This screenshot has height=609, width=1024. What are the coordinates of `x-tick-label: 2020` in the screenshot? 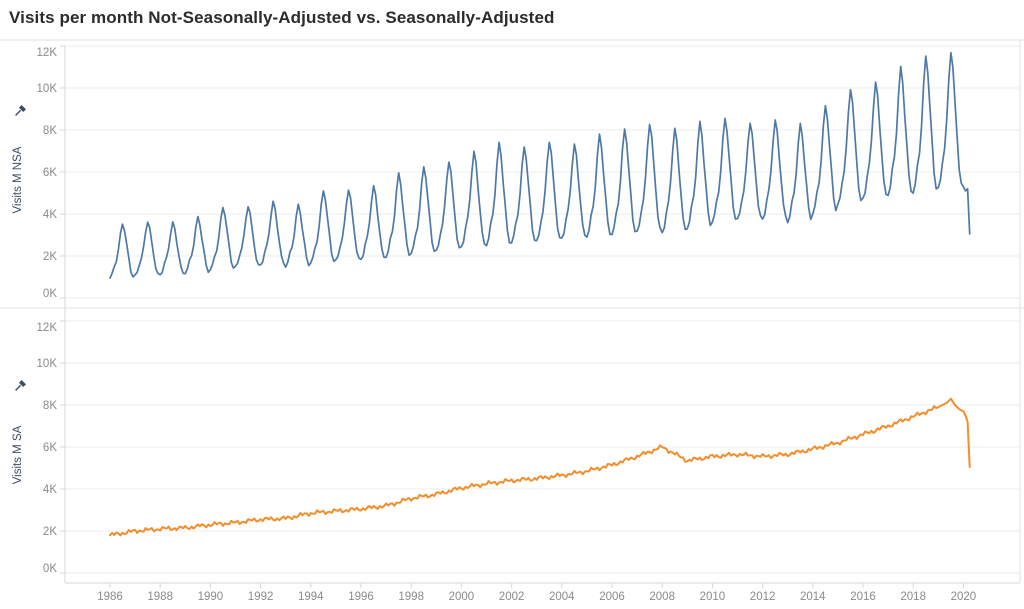 It's located at (964, 597).